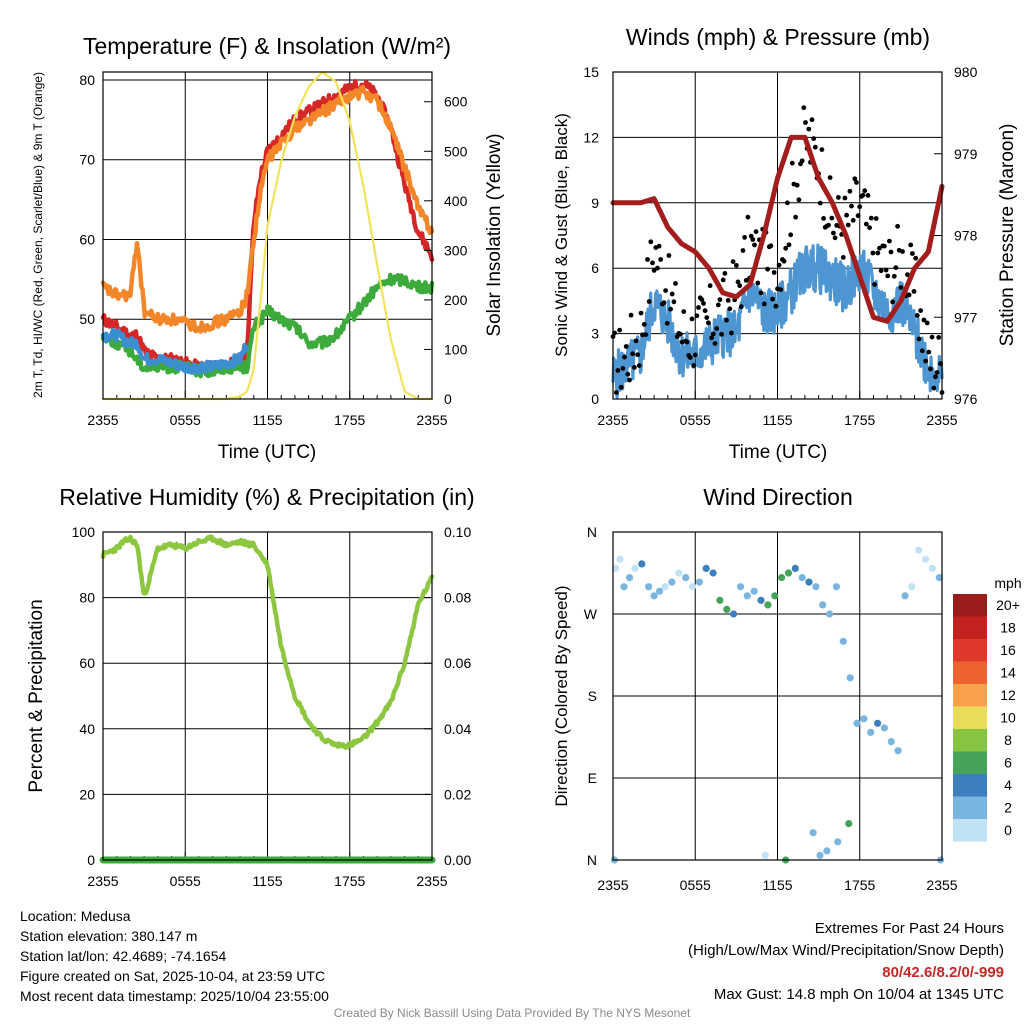 The width and height of the screenshot is (1024, 1024). Describe the element at coordinates (777, 321) in the screenshot. I see `p1-series-wind` at that location.